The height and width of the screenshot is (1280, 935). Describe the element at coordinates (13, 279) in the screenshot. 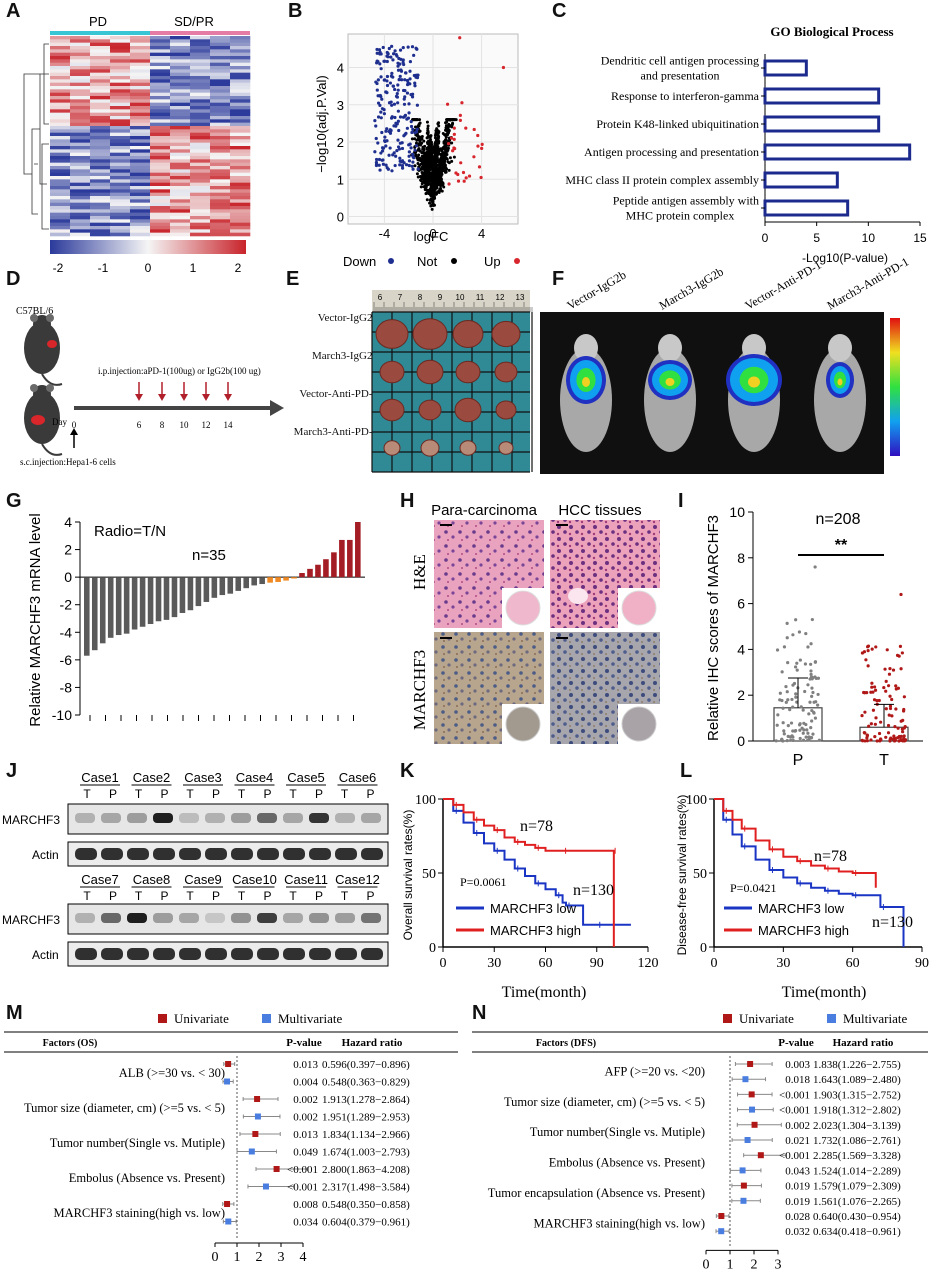

I see `panel-letter-d: D` at that location.